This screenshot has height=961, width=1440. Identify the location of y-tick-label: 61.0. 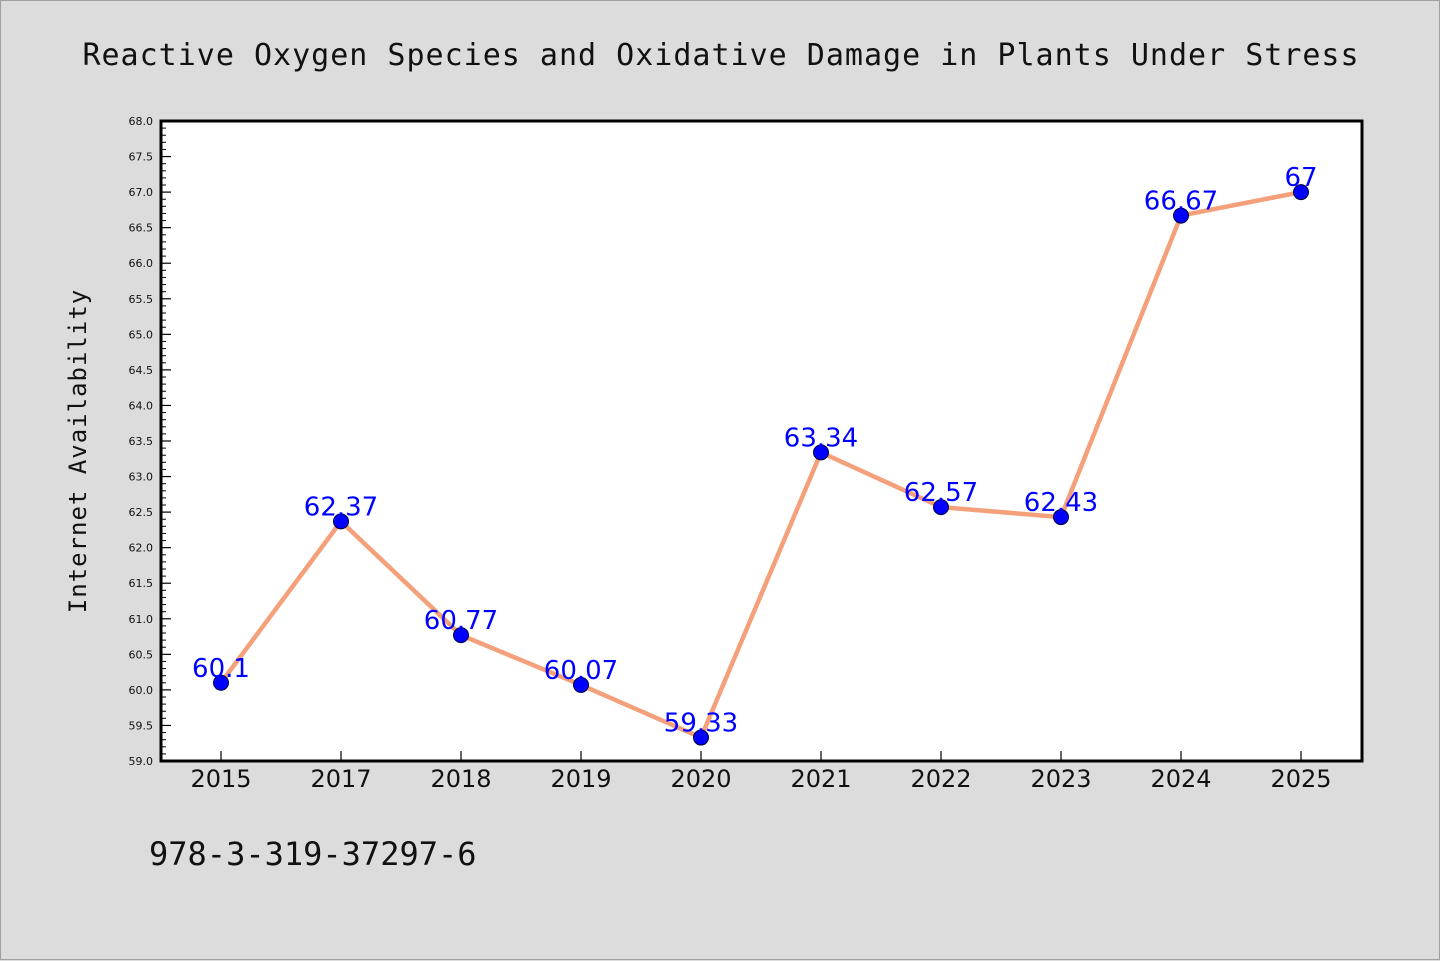
(141, 619).